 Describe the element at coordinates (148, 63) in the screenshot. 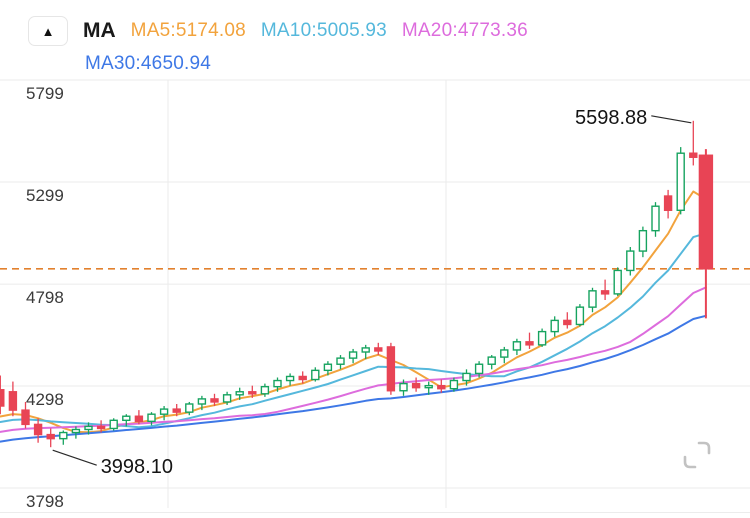

I see `ma30-value: MA30:4650.94` at that location.